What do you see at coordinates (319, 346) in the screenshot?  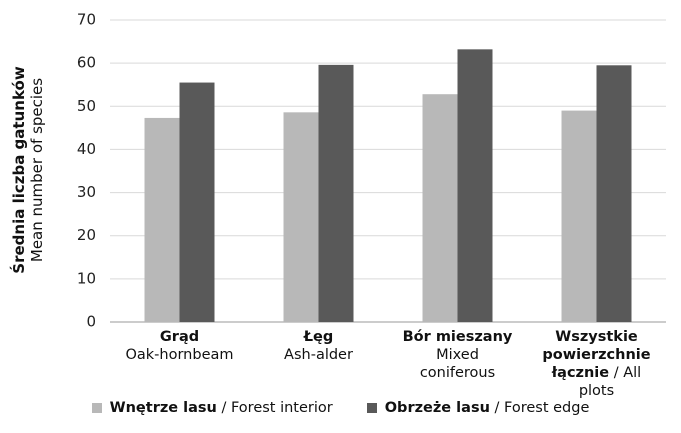 I see `x-tick-label: Łęg Ash-alder` at bounding box center [319, 346].